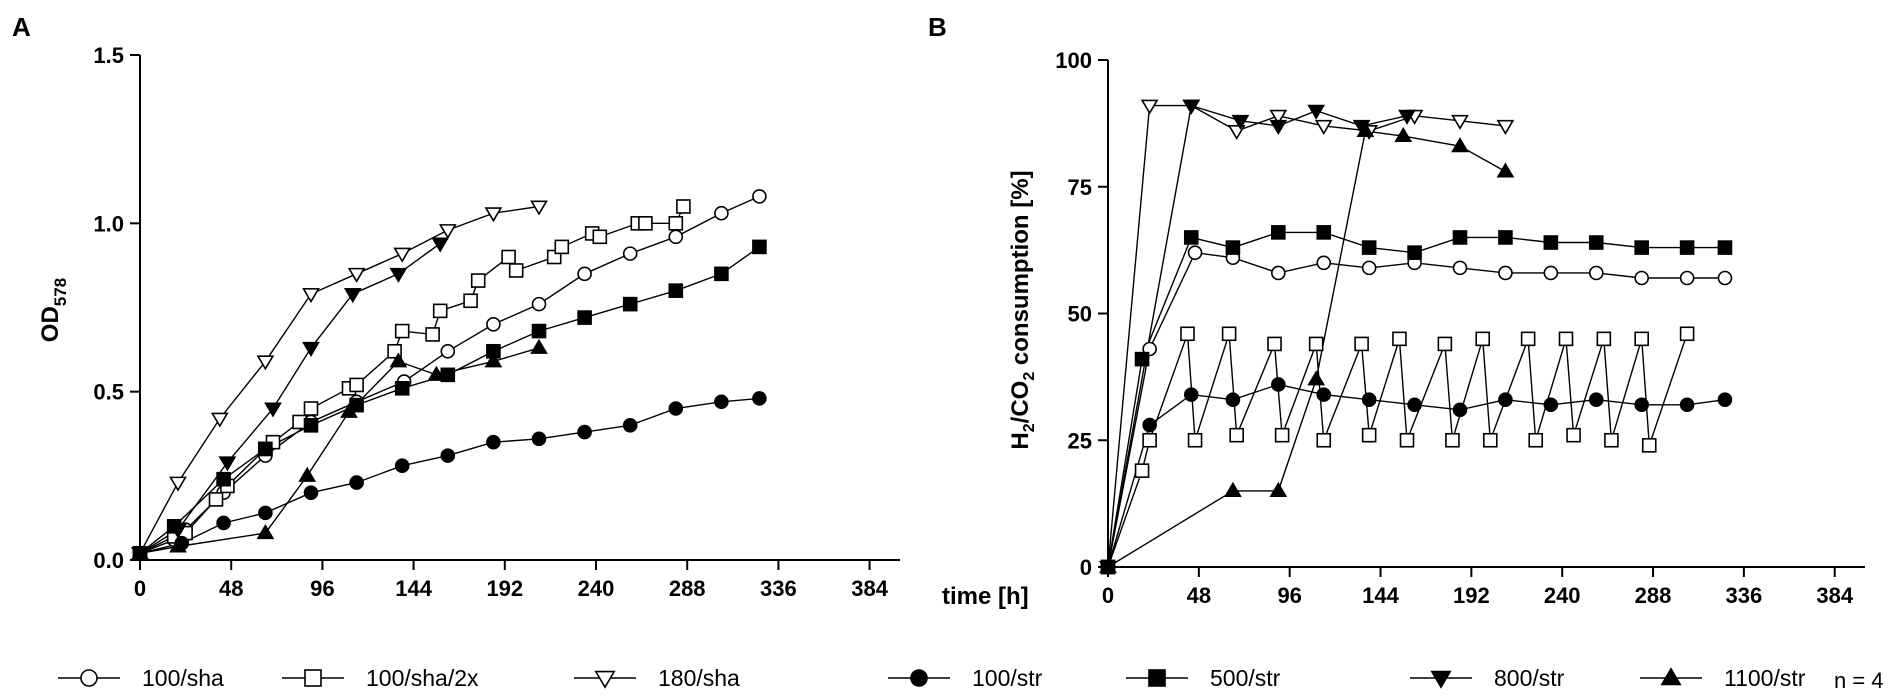 The width and height of the screenshot is (1904, 700). I want to click on legend-label: 1100/str, so click(1765, 678).